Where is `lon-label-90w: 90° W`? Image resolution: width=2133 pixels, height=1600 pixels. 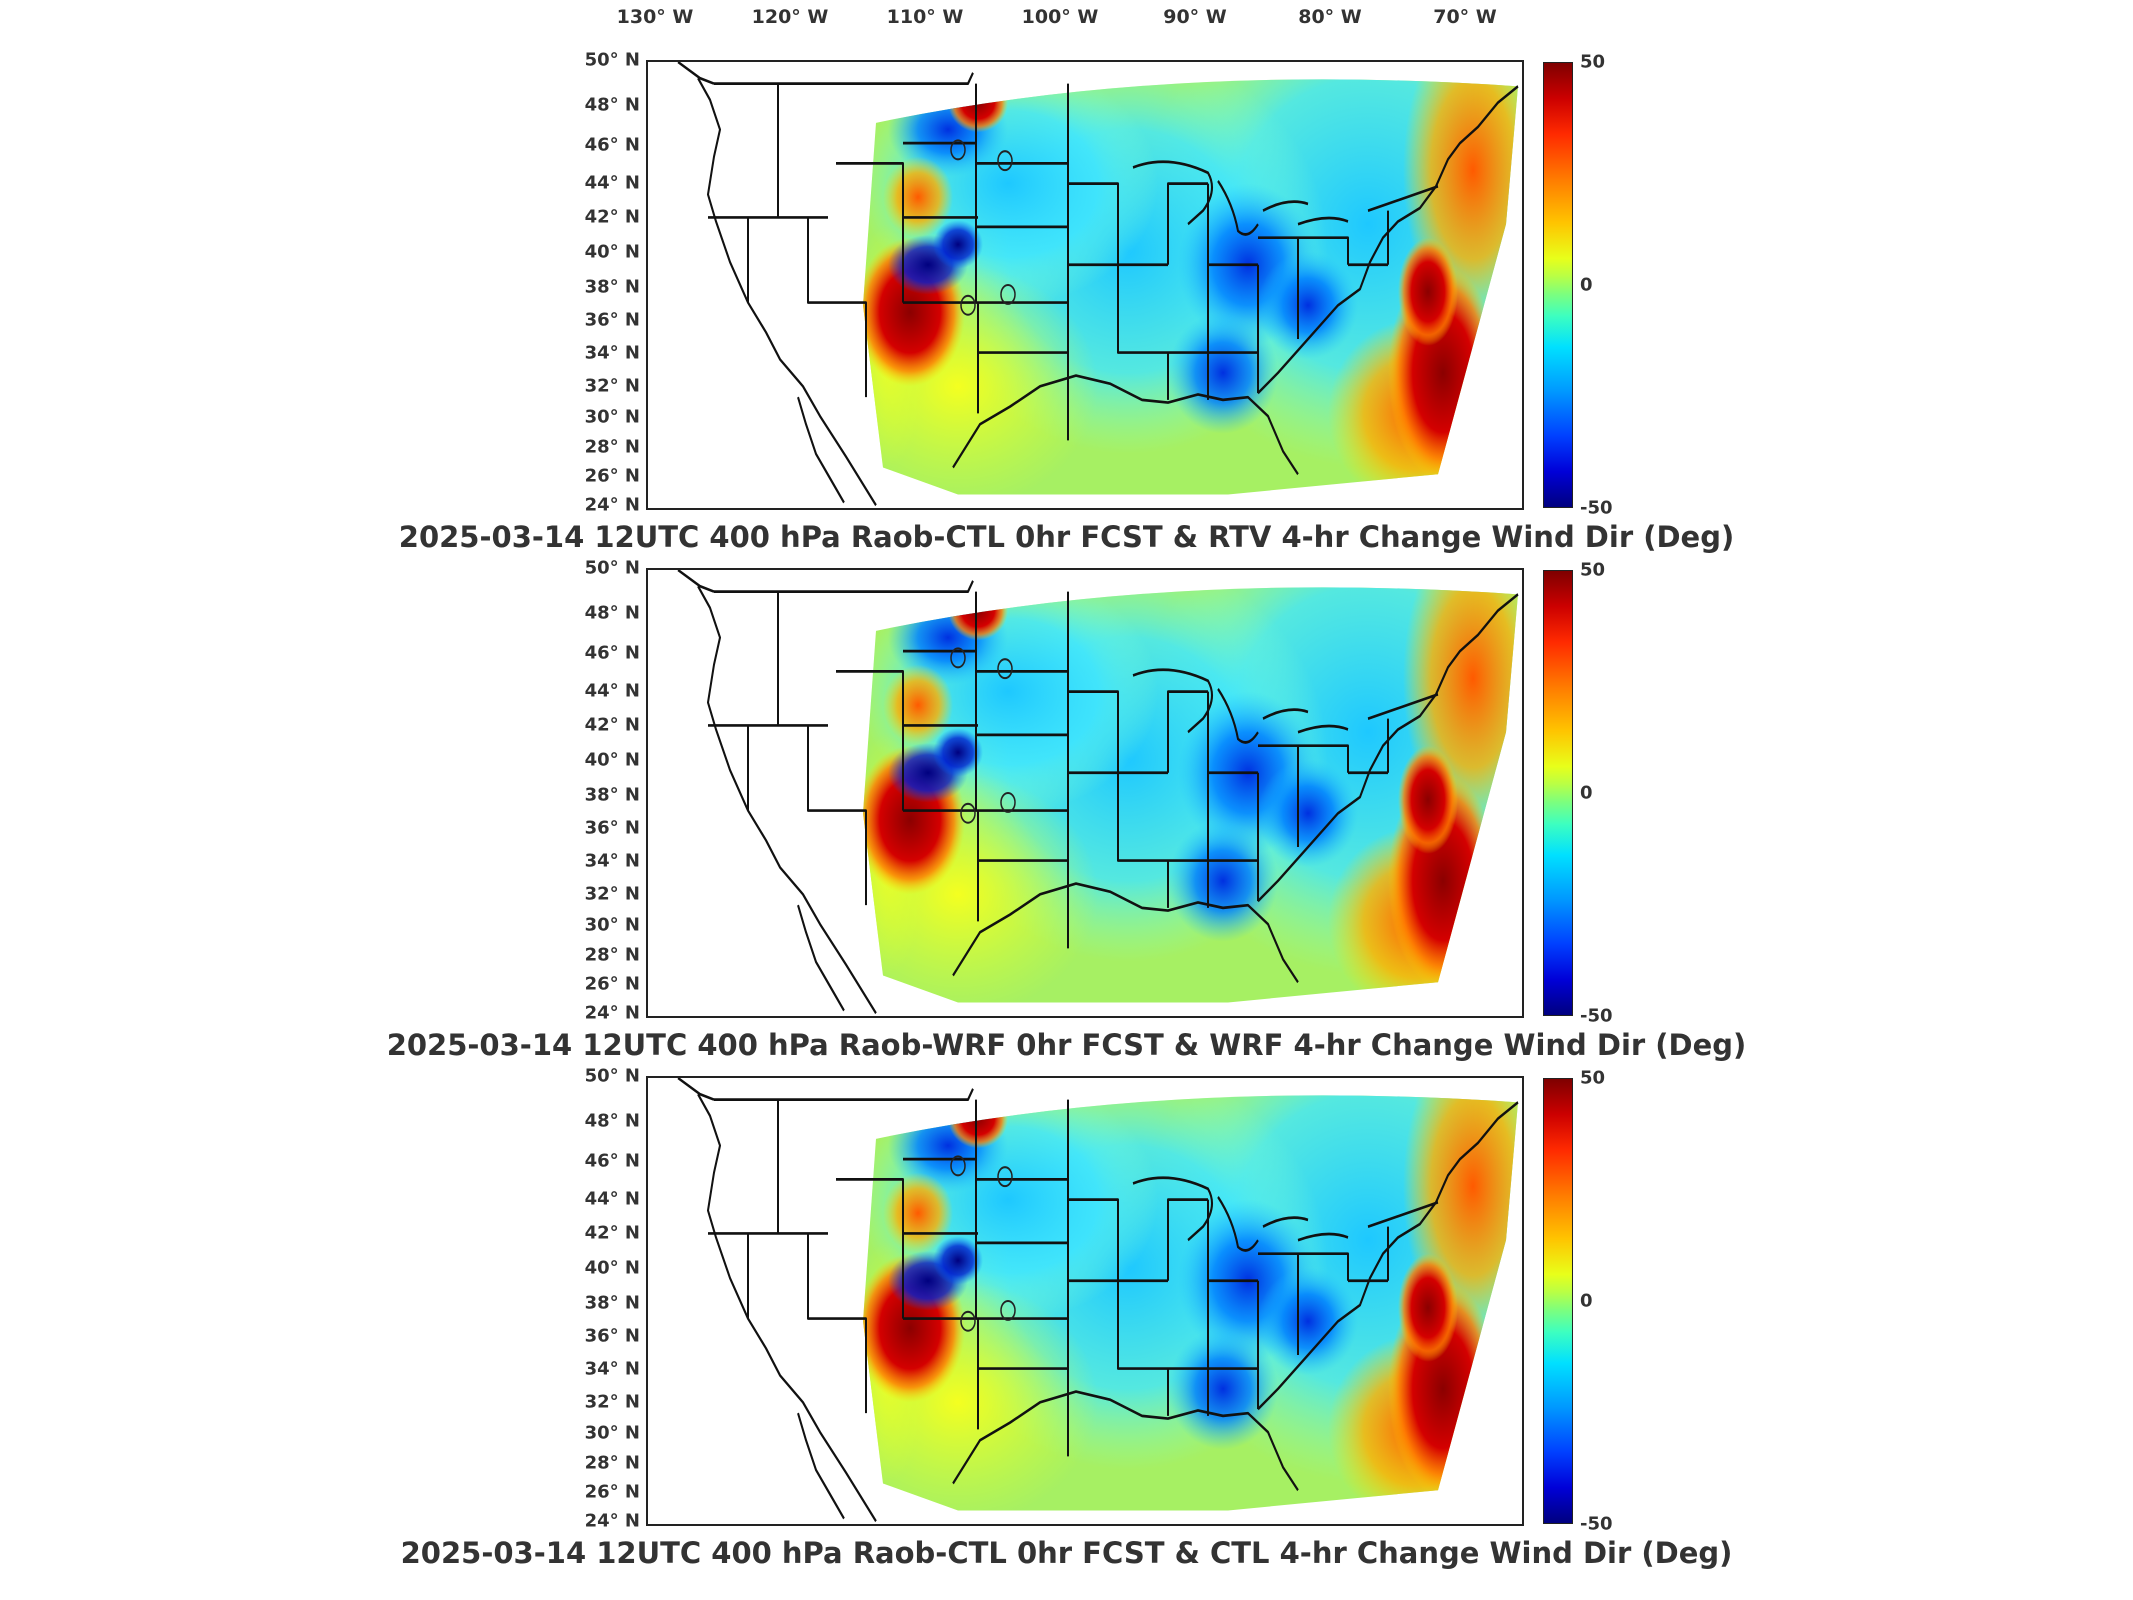 lon-label-90w: 90° W is located at coordinates (1195, 17).